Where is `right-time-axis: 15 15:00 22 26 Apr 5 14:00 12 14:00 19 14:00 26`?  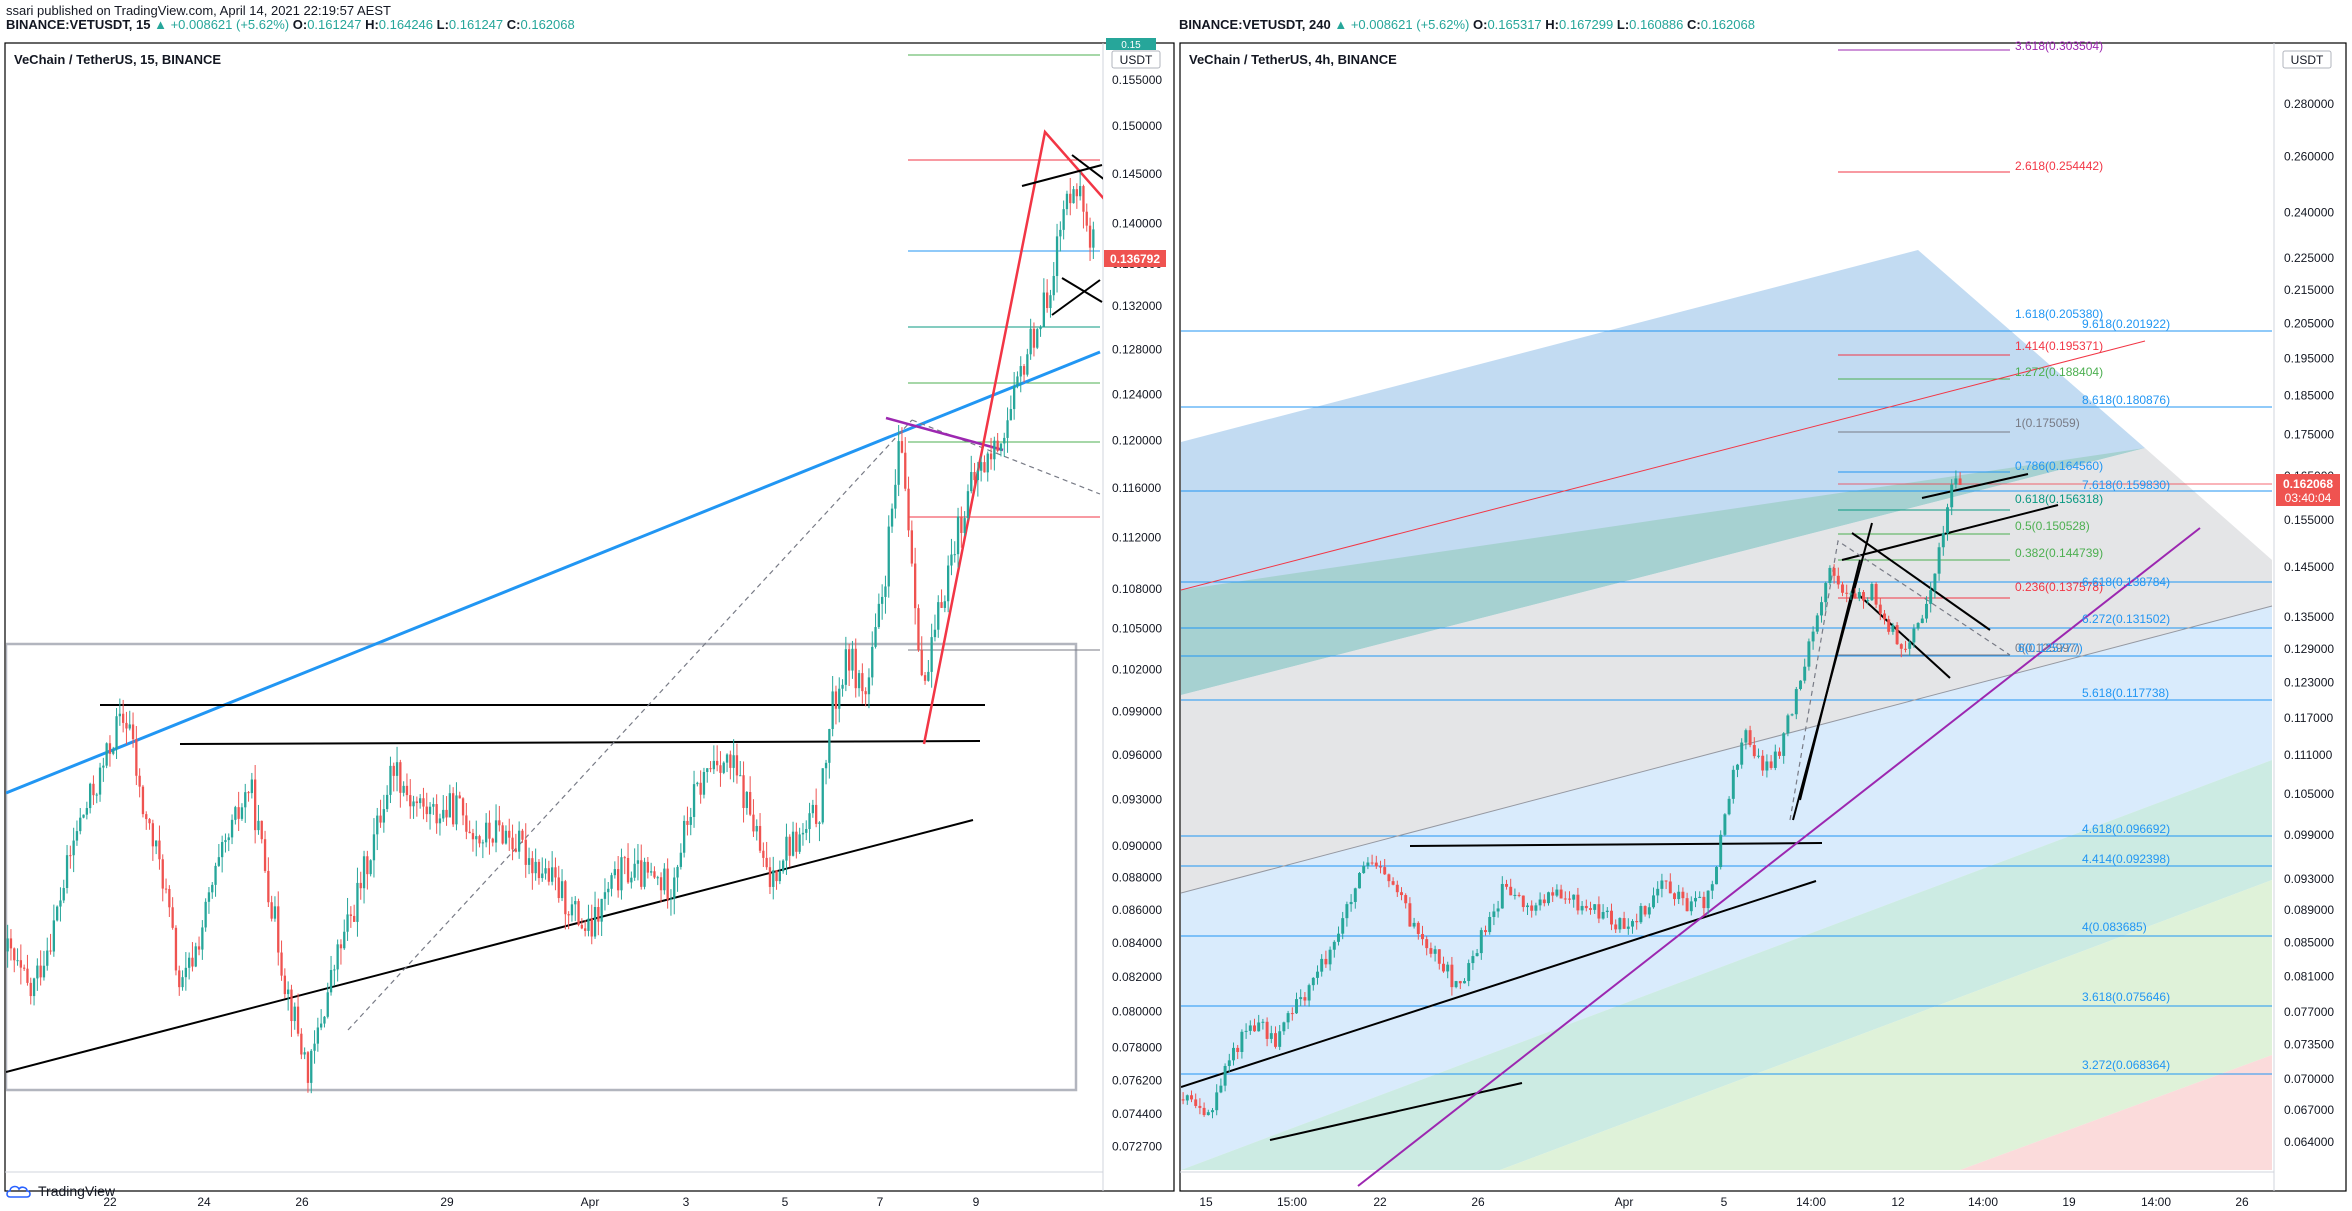
right-time-axis: 15 15:00 22 26 Apr 5 14:00 12 14:00 19 14:00 26 is located at coordinates (1724, 1202).